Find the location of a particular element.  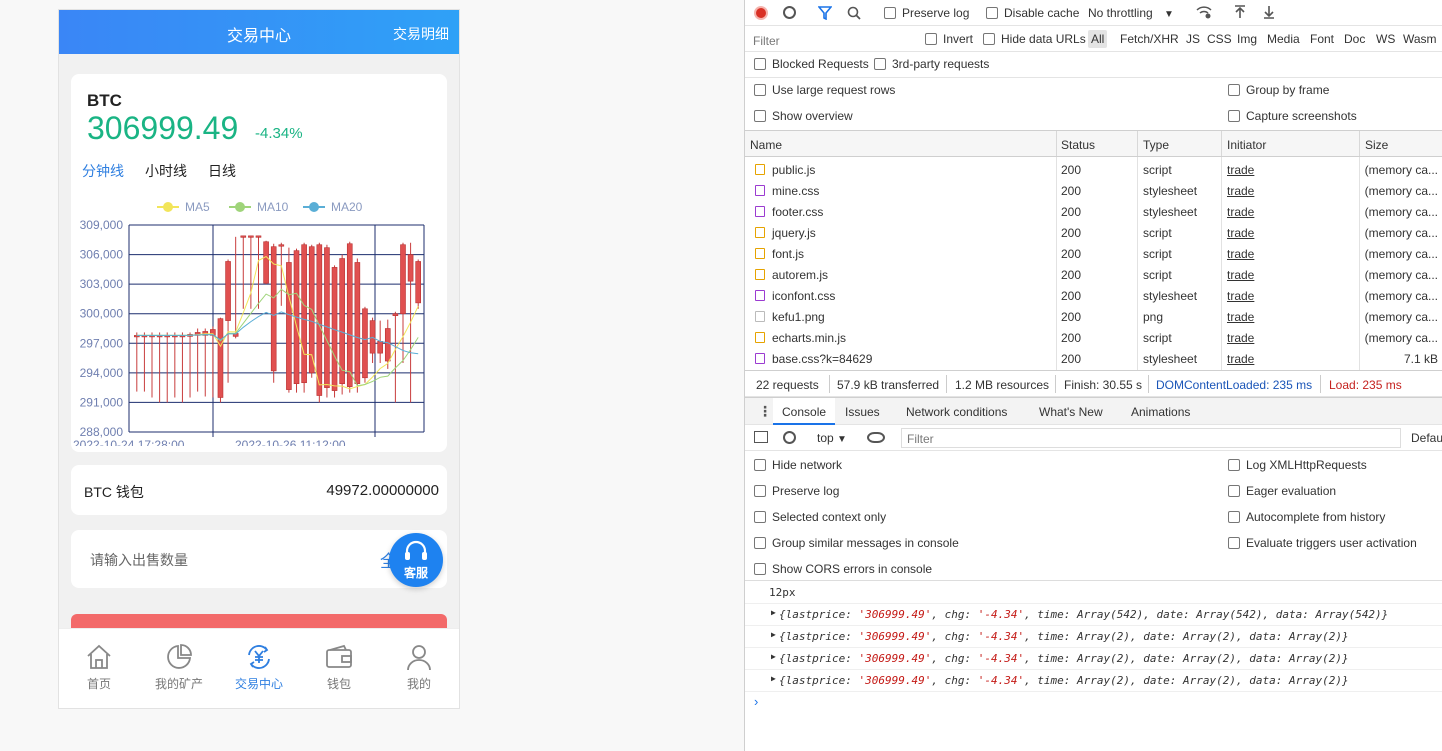

nav-profile-label: 我的 is located at coordinates (418, 684).